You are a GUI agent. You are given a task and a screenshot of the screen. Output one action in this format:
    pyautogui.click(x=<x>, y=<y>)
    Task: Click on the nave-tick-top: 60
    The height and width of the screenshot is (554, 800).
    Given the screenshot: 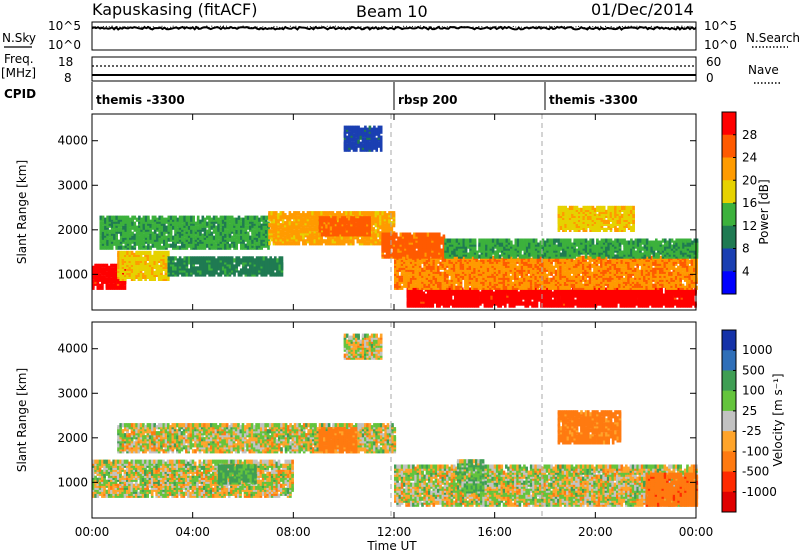 What is the action you would take?
    pyautogui.click(x=713, y=62)
    